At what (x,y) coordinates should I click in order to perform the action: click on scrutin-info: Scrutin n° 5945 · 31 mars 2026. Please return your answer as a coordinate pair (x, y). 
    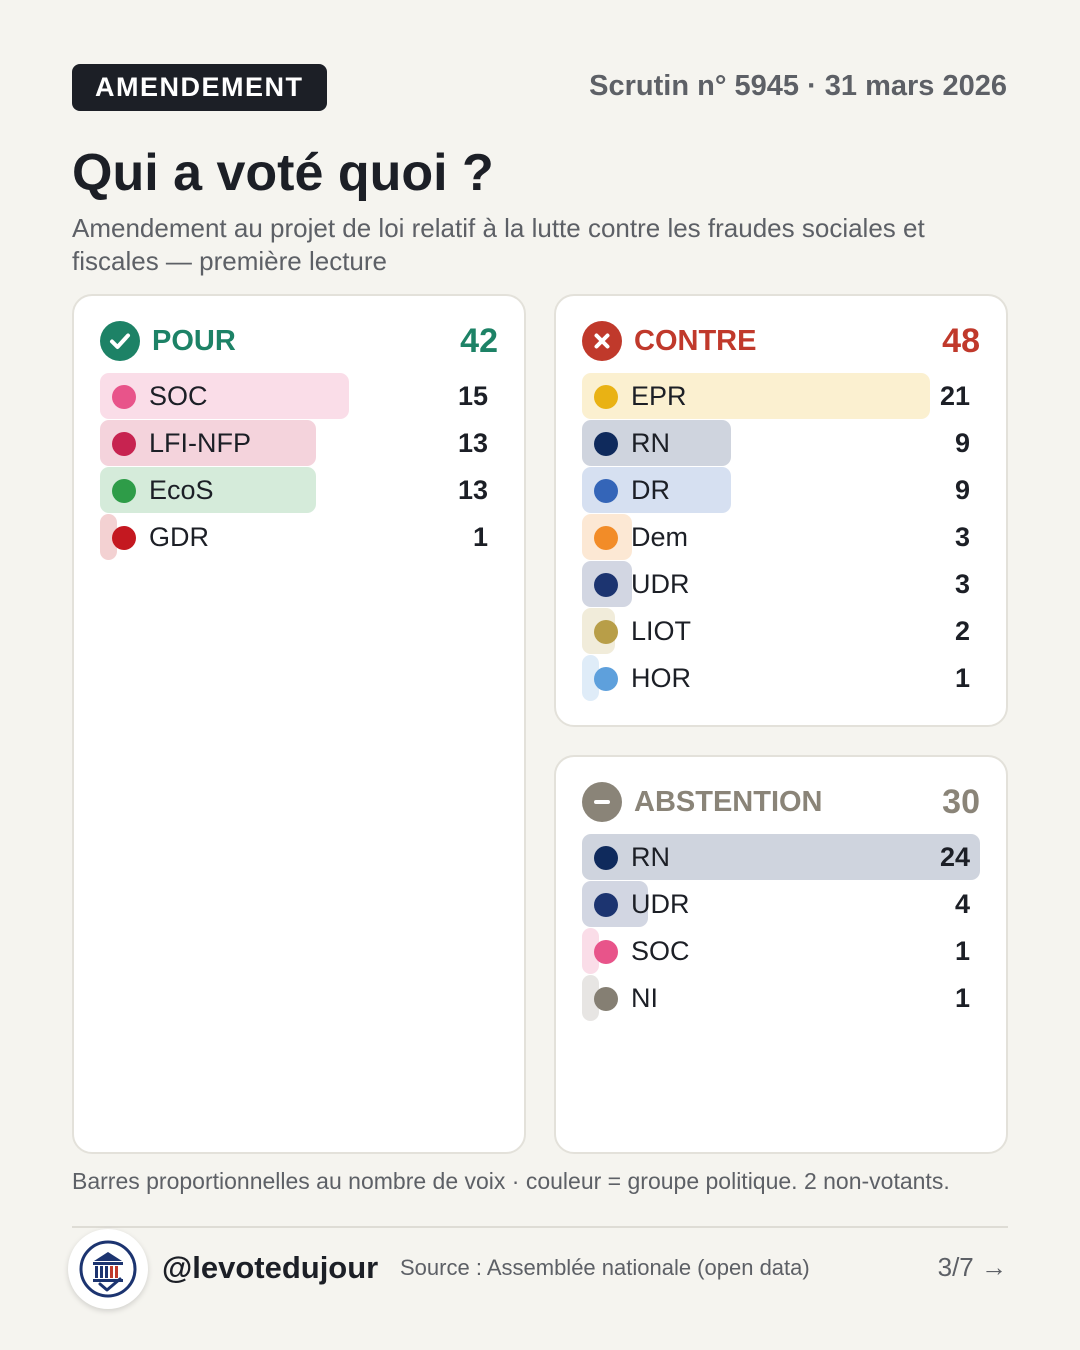
    Looking at the image, I should click on (798, 86).